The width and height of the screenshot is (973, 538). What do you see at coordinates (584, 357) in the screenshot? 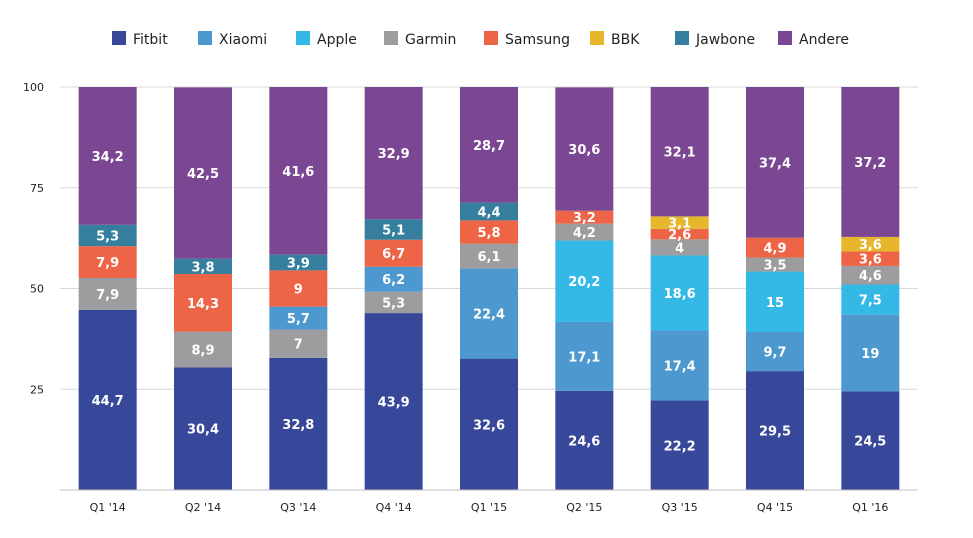
I see `data-label-xiaomi: 17,1` at bounding box center [584, 357].